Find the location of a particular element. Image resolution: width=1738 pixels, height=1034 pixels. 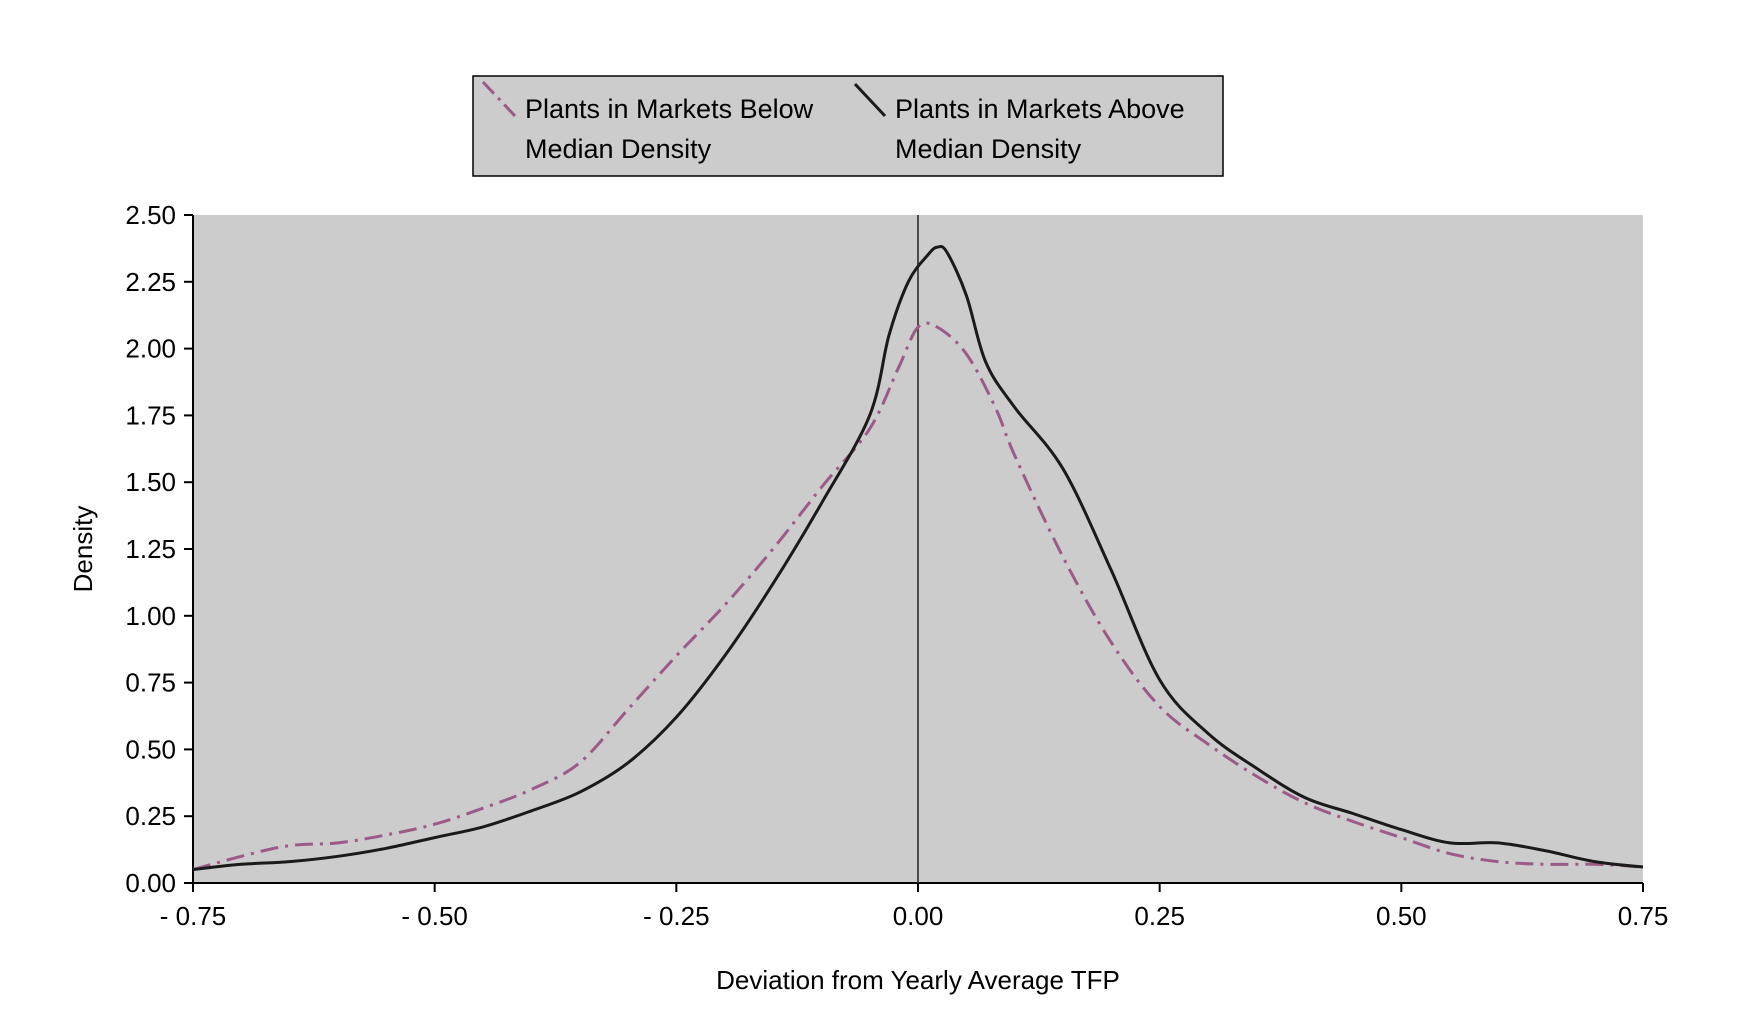

y-tick-label: 0.50 is located at coordinates (150, 749).